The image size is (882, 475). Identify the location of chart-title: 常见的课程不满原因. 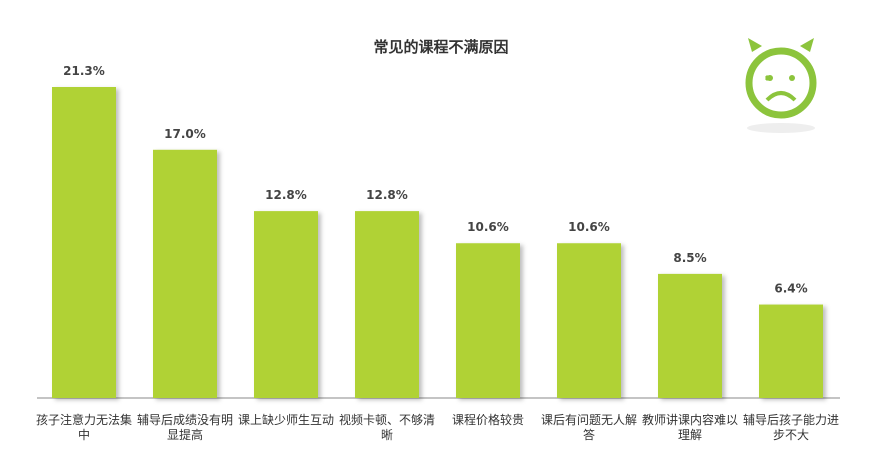
(440, 47).